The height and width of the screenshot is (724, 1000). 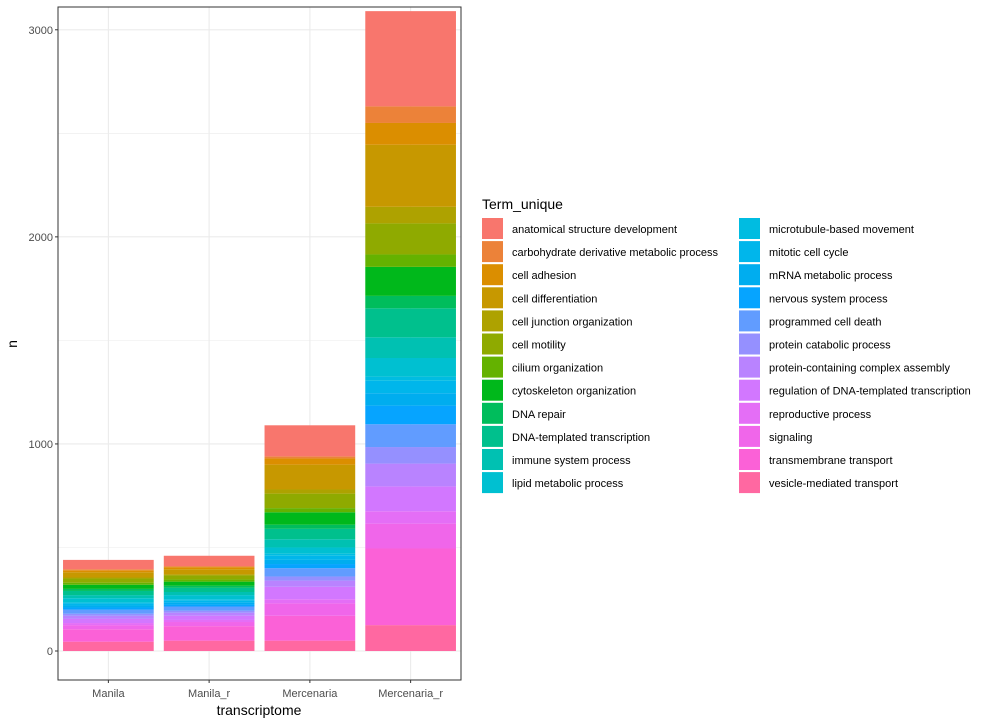 I want to click on x-tick-label: Manila_r, so click(x=209, y=694).